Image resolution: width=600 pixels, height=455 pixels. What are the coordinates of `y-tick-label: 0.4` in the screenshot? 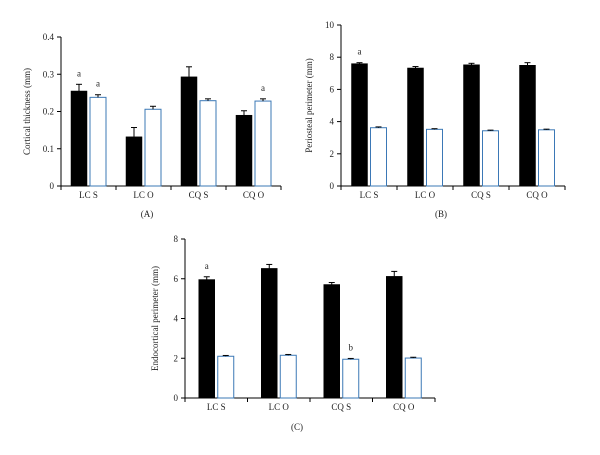 It's located at (49, 37).